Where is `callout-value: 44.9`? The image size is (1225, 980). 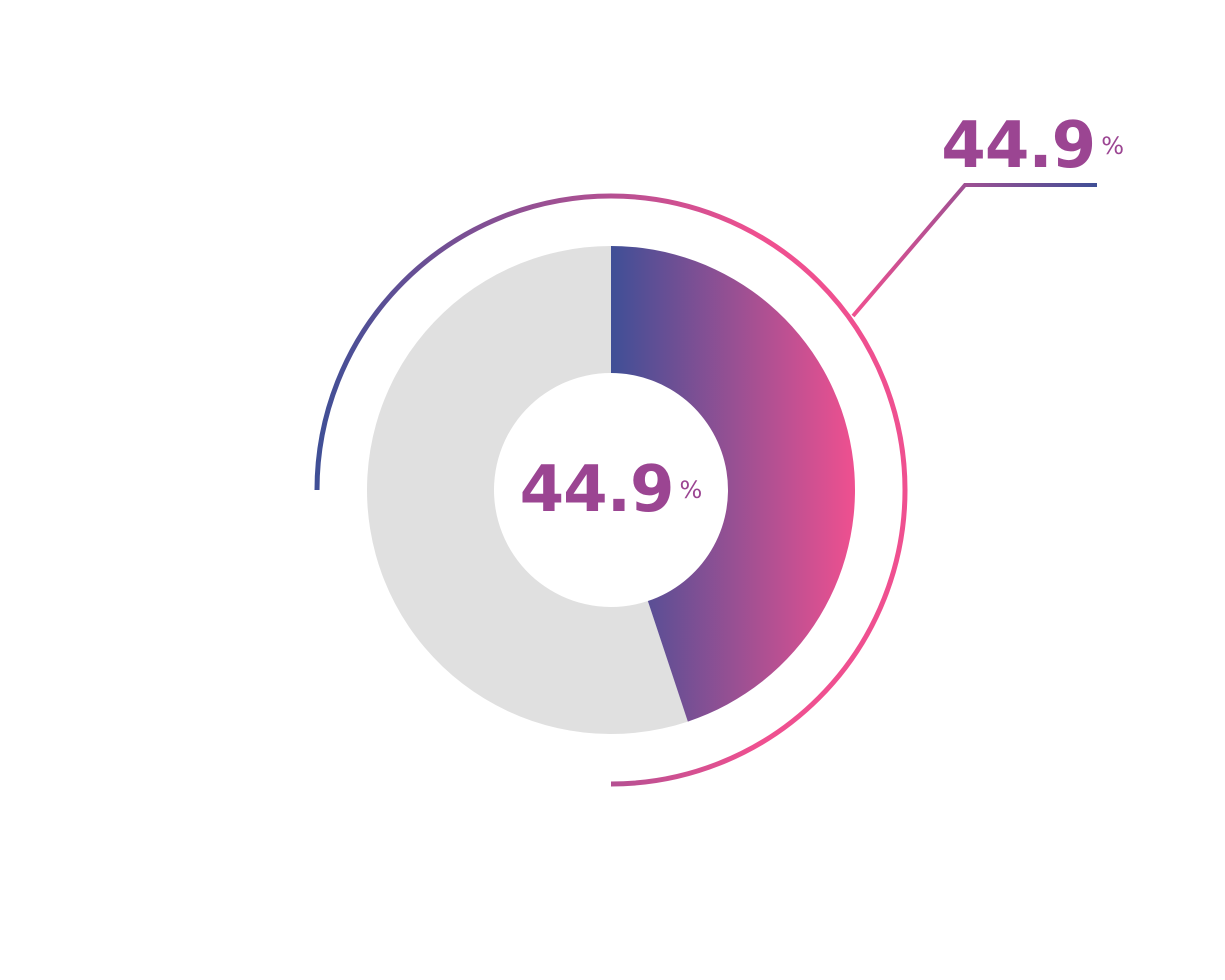
callout-value: 44.9 is located at coordinates (1018, 146).